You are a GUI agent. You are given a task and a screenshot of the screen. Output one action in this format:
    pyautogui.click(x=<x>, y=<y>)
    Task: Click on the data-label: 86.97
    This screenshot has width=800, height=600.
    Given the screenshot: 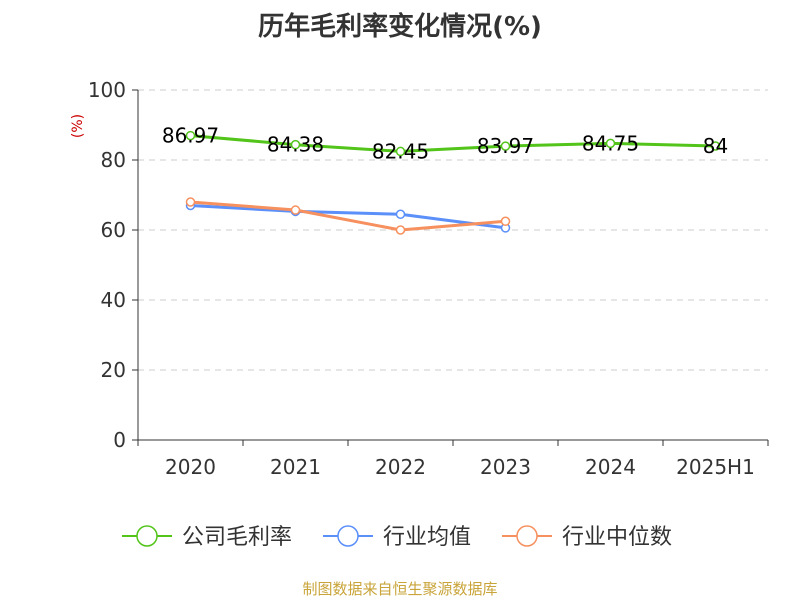 What is the action you would take?
    pyautogui.click(x=190, y=136)
    